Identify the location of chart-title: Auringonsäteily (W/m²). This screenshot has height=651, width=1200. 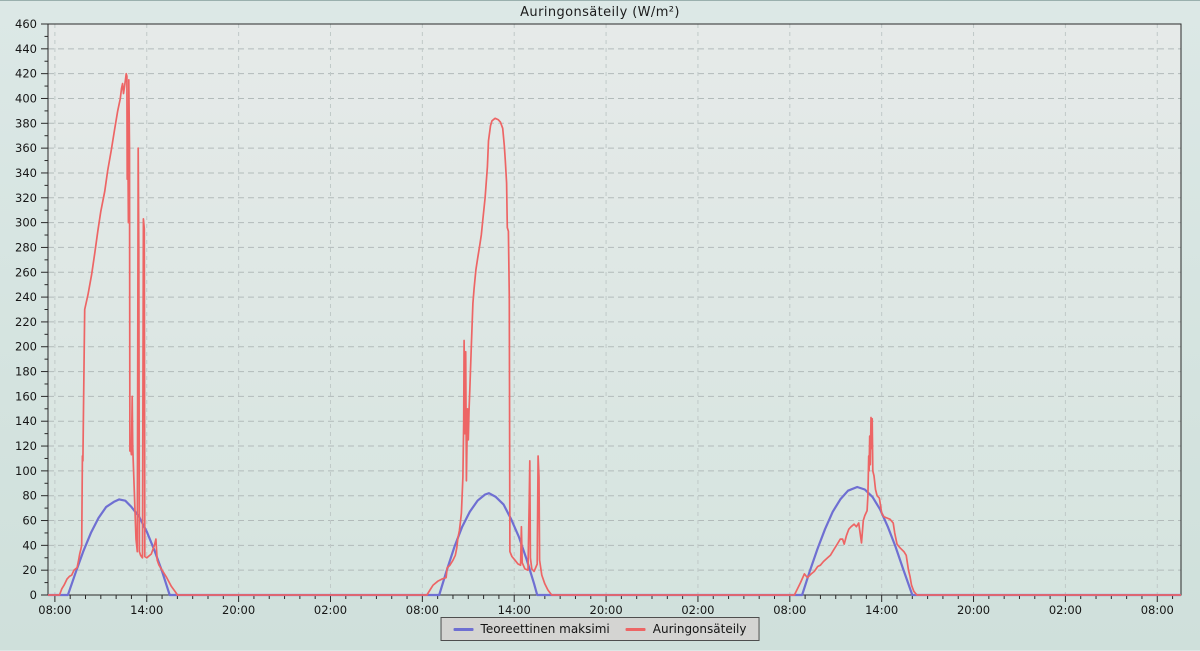
(600, 12).